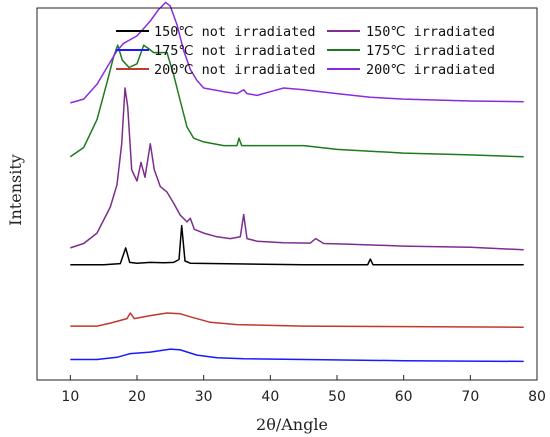  What do you see at coordinates (470, 397) in the screenshot?
I see `x-tick-label-6: 70` at bounding box center [470, 397].